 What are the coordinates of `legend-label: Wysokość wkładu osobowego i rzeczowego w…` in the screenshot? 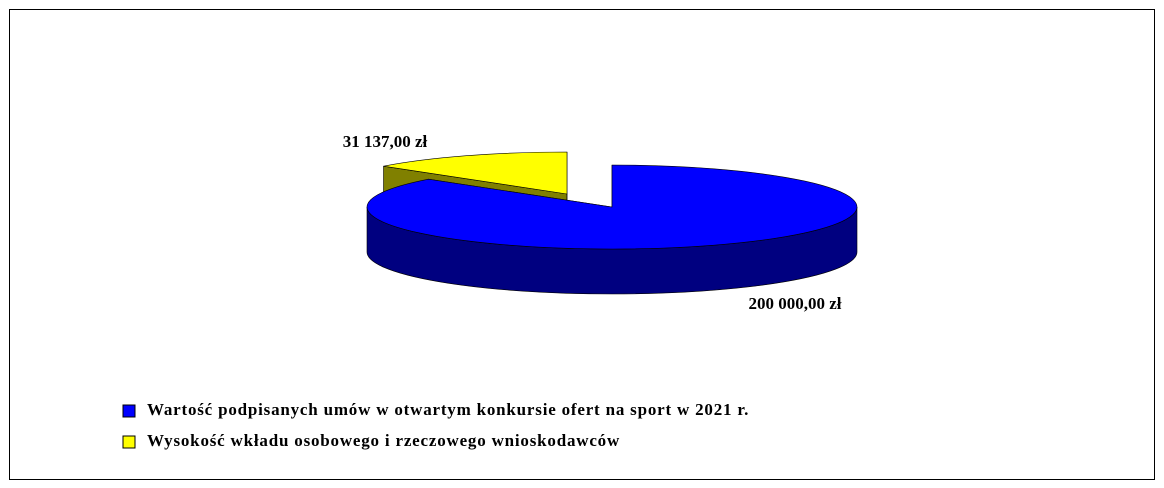 It's located at (383, 440).